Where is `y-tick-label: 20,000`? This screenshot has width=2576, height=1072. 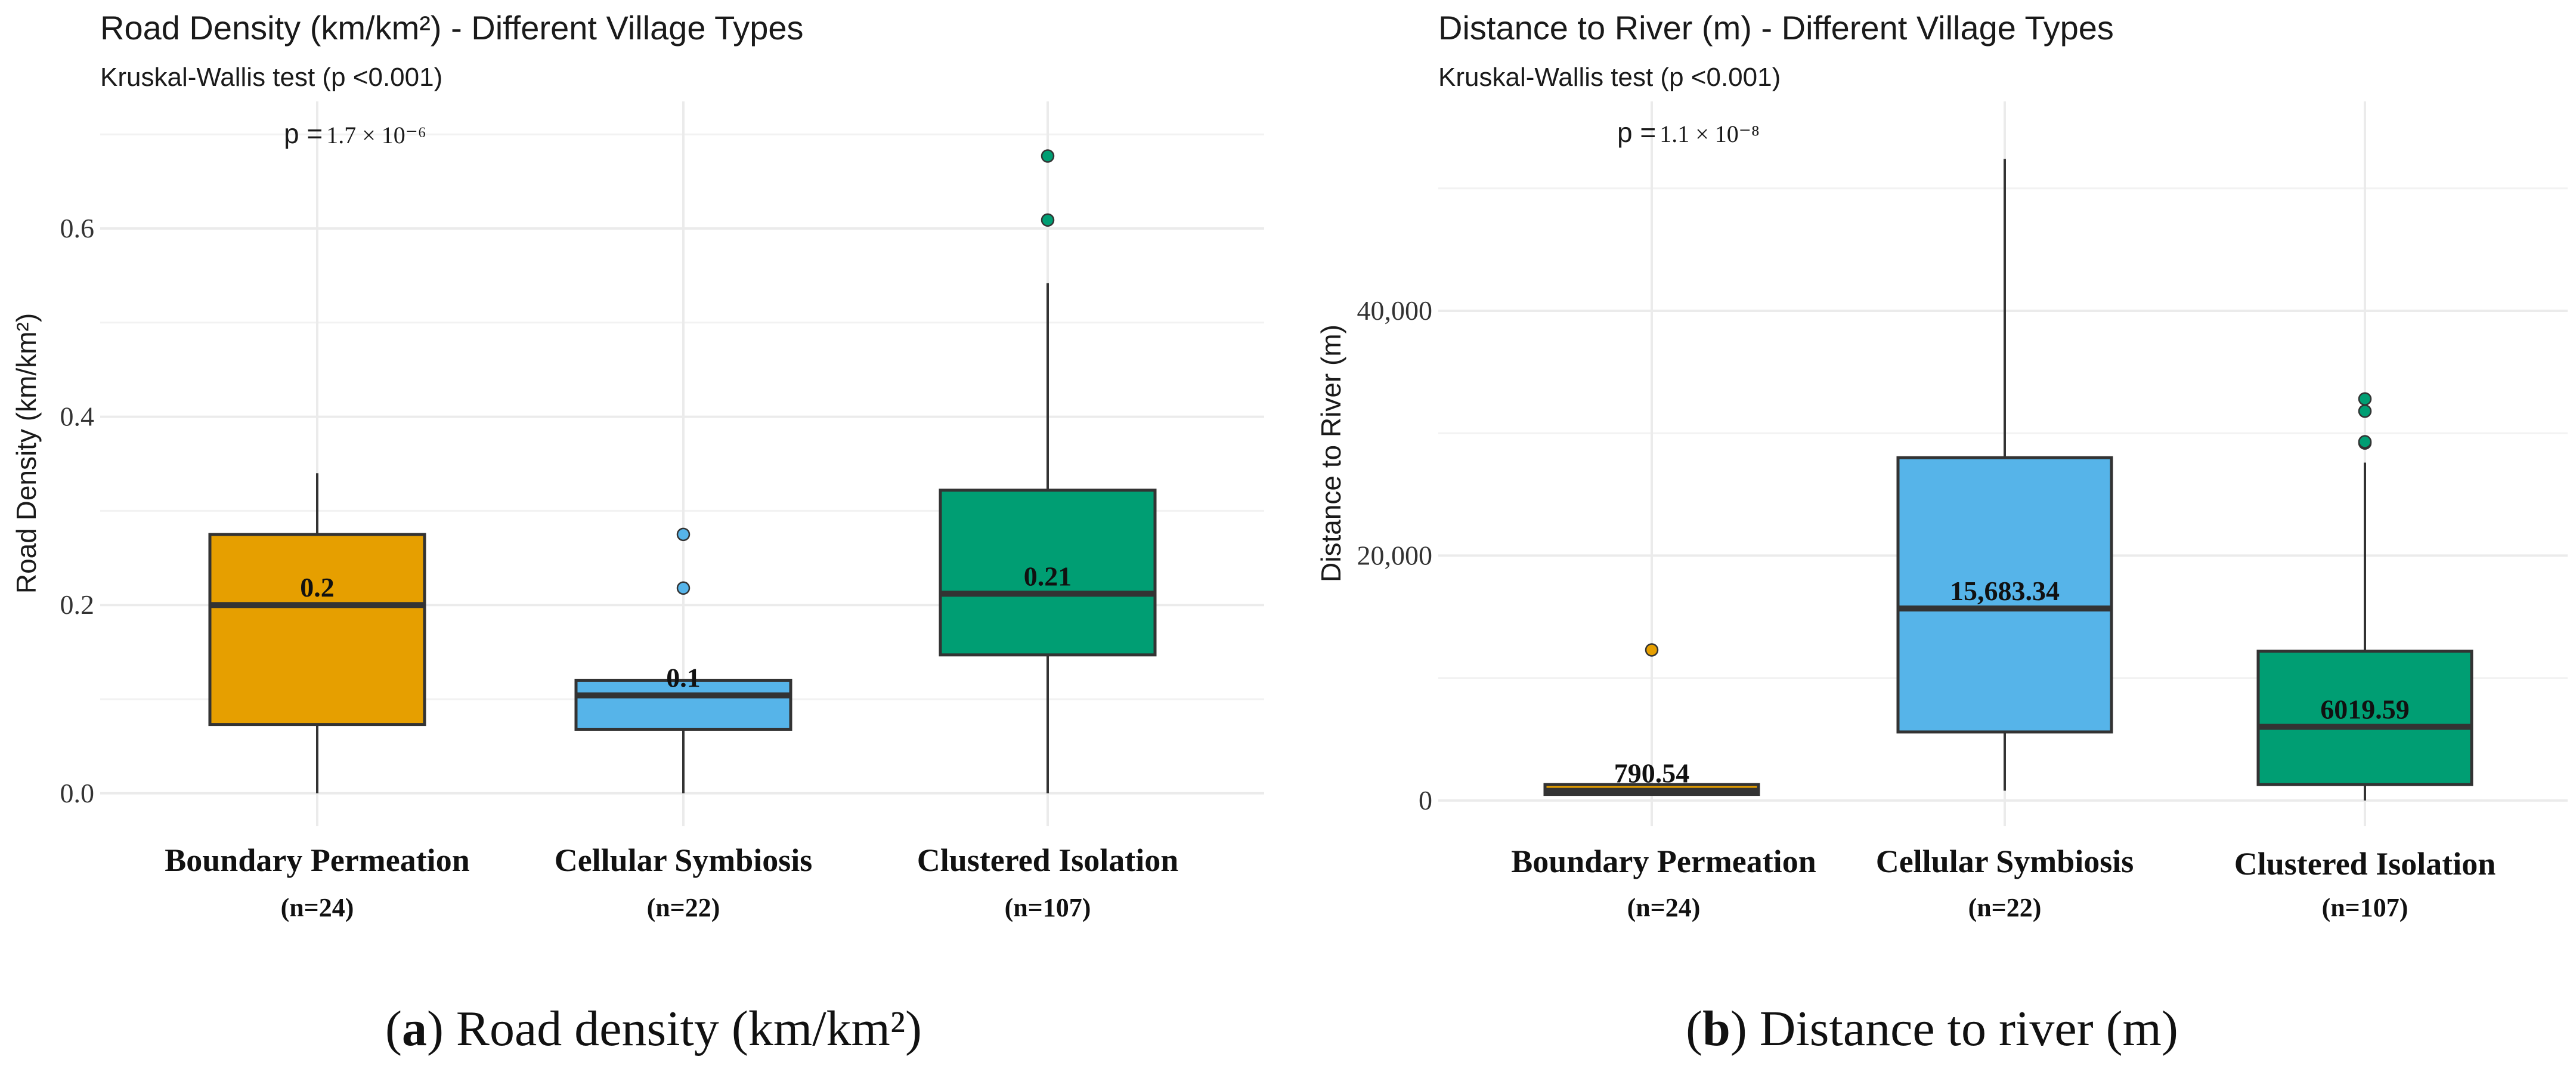 y-tick-label: 20,000 is located at coordinates (1395, 555).